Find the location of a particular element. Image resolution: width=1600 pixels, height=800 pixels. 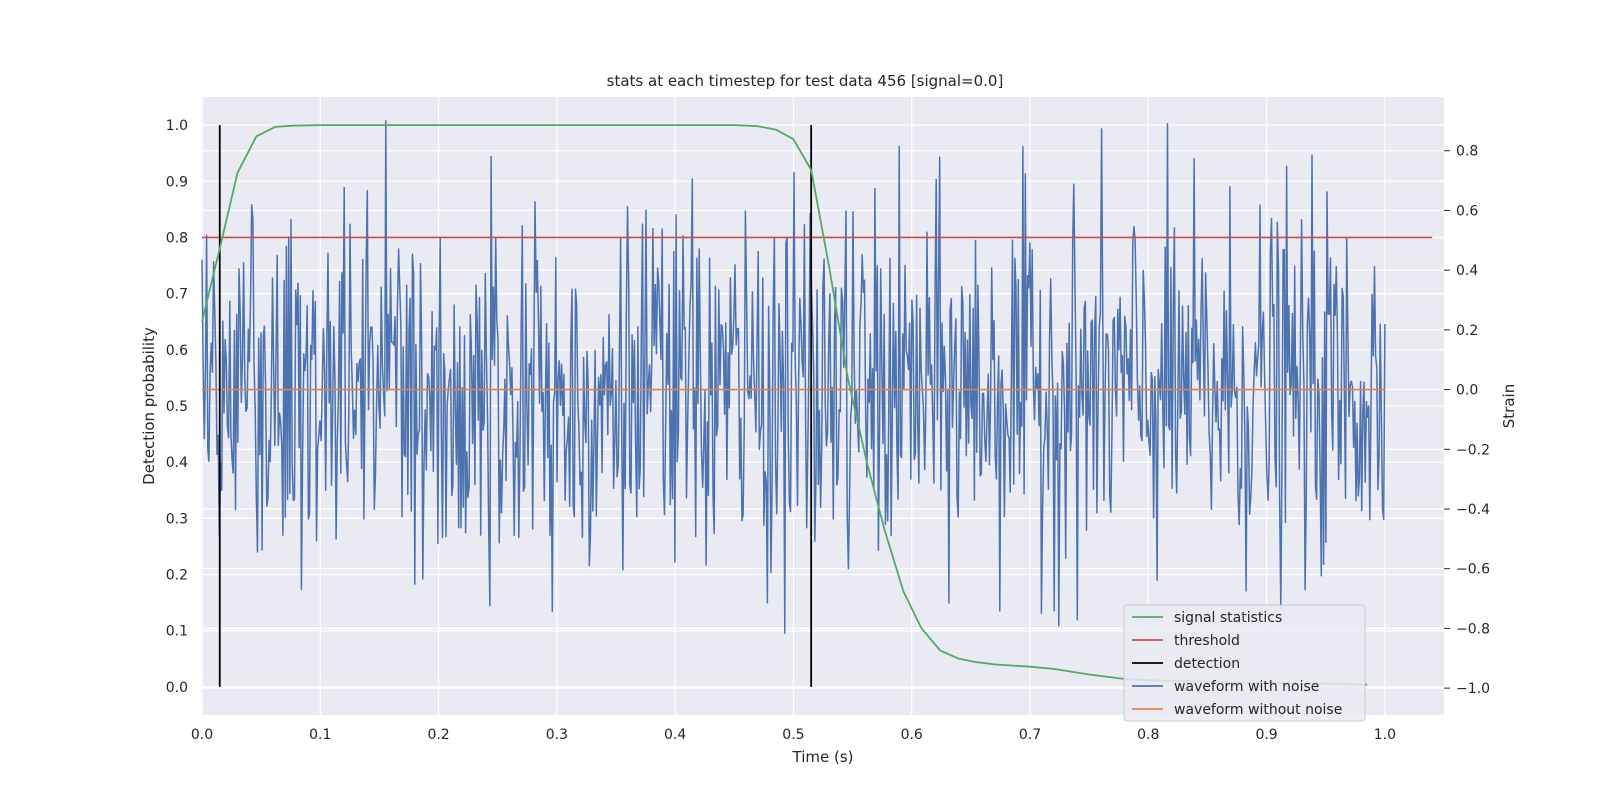

y-right-tick-label: −0.2 is located at coordinates (1473, 450).